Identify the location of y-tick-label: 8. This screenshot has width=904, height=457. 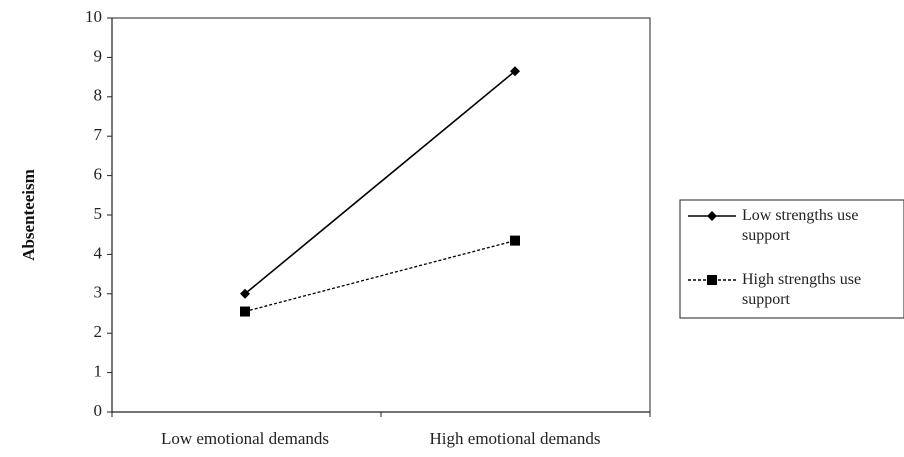
(98, 95).